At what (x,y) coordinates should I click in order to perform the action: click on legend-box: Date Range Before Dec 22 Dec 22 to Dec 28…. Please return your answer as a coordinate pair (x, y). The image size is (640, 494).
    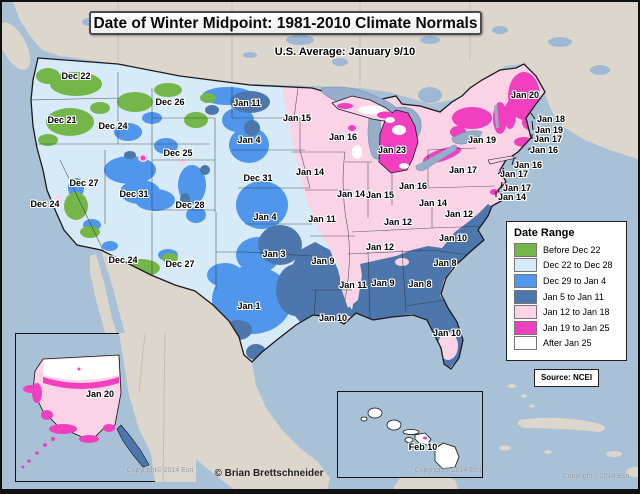
    Looking at the image, I should click on (566, 291).